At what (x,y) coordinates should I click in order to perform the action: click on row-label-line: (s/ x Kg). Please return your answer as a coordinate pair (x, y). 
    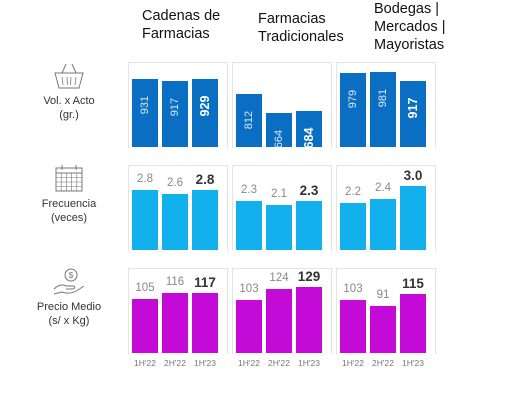
    Looking at the image, I should click on (69, 321).